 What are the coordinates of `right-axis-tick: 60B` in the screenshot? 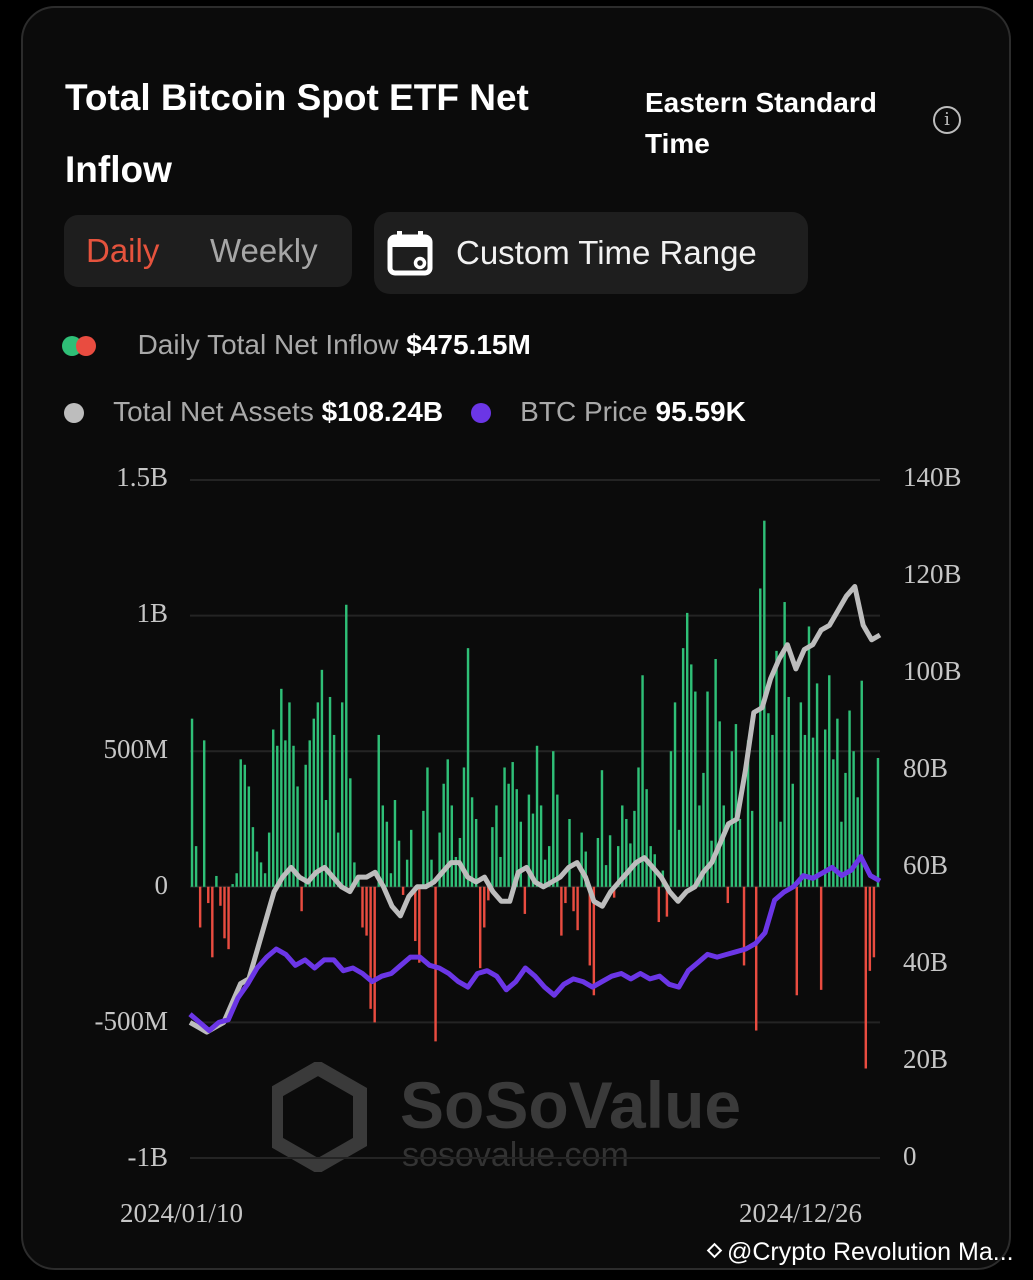 It's located at (926, 865).